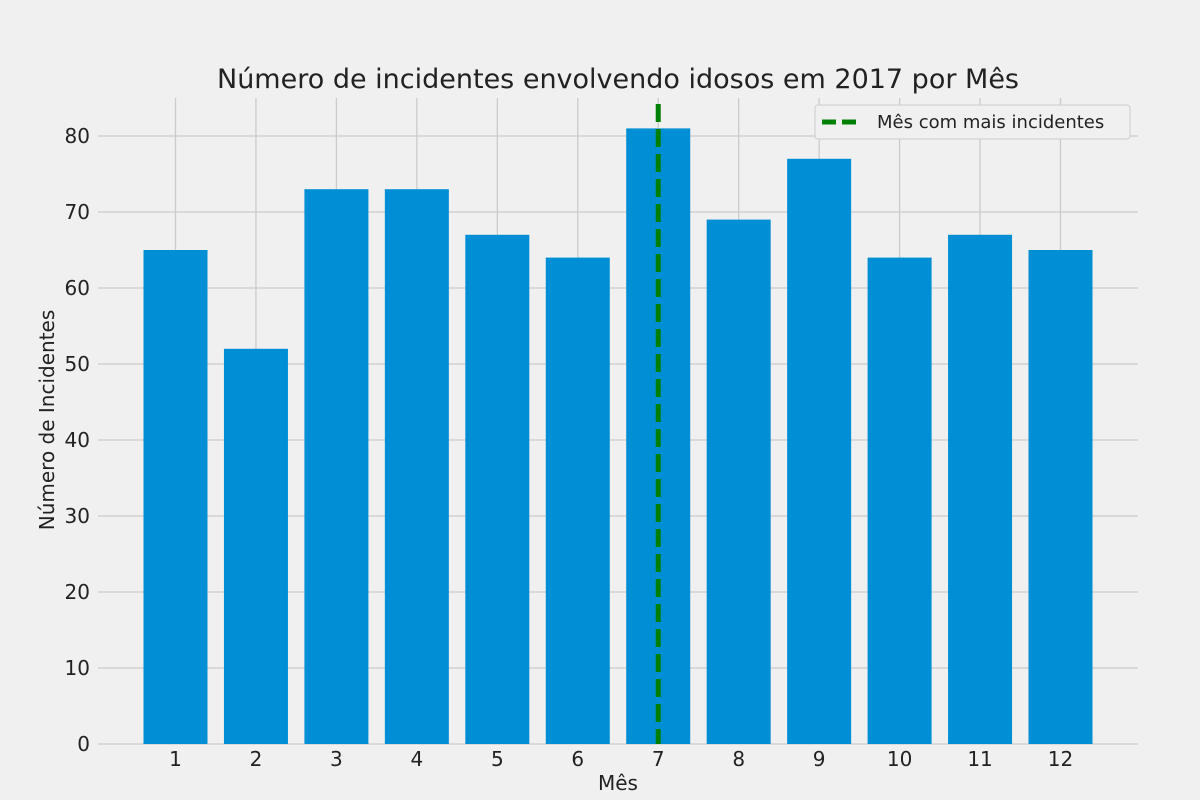  I want to click on x-tick-label: 11, so click(979, 759).